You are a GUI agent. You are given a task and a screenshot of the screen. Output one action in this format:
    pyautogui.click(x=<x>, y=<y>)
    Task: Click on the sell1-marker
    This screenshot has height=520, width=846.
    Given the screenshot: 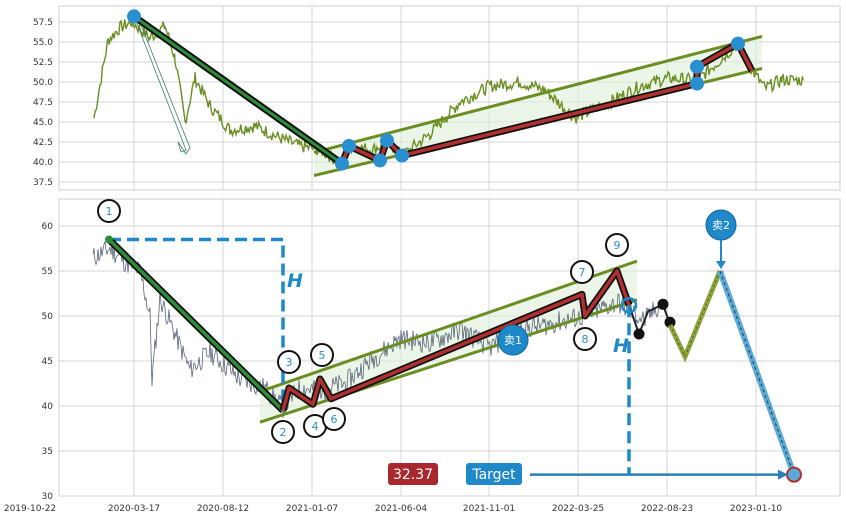 What is the action you would take?
    pyautogui.click(x=513, y=340)
    